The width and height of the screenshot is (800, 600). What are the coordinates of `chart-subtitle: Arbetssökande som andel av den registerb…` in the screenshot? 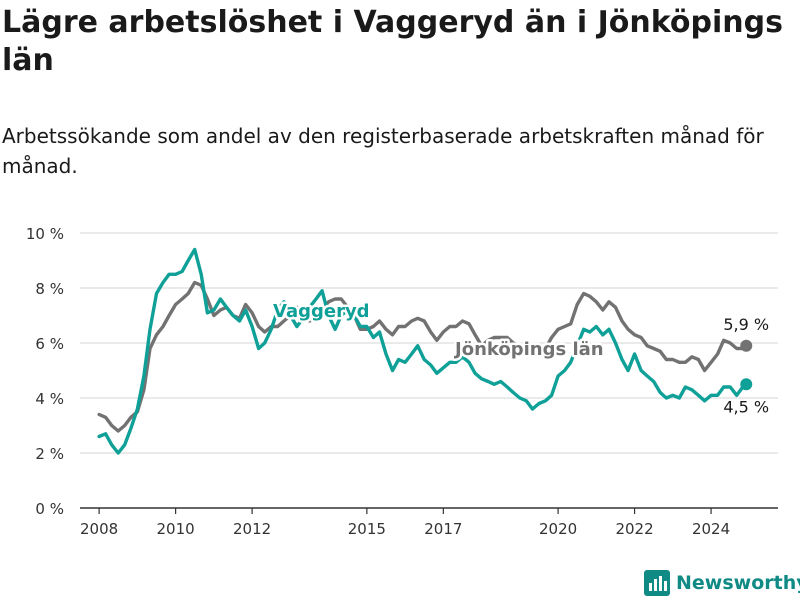 It's located at (383, 151).